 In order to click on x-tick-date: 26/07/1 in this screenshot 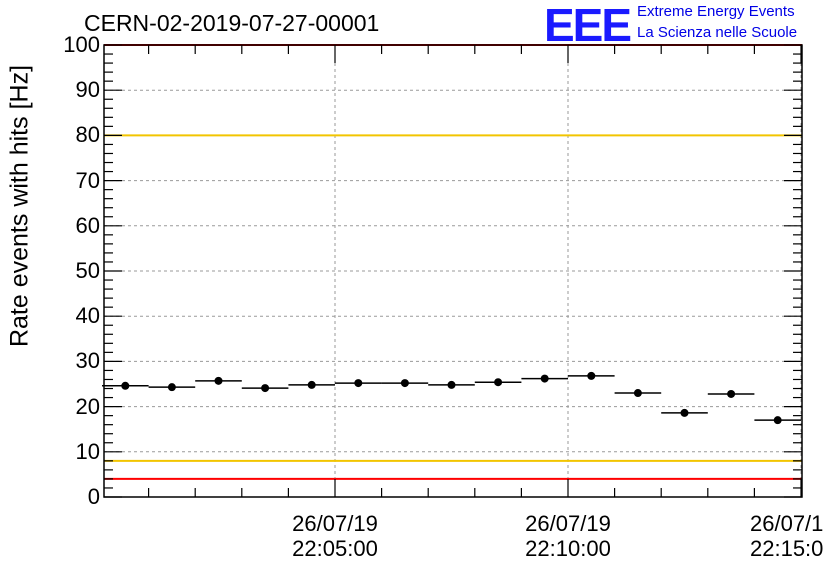, I will do `click(787, 523)`.